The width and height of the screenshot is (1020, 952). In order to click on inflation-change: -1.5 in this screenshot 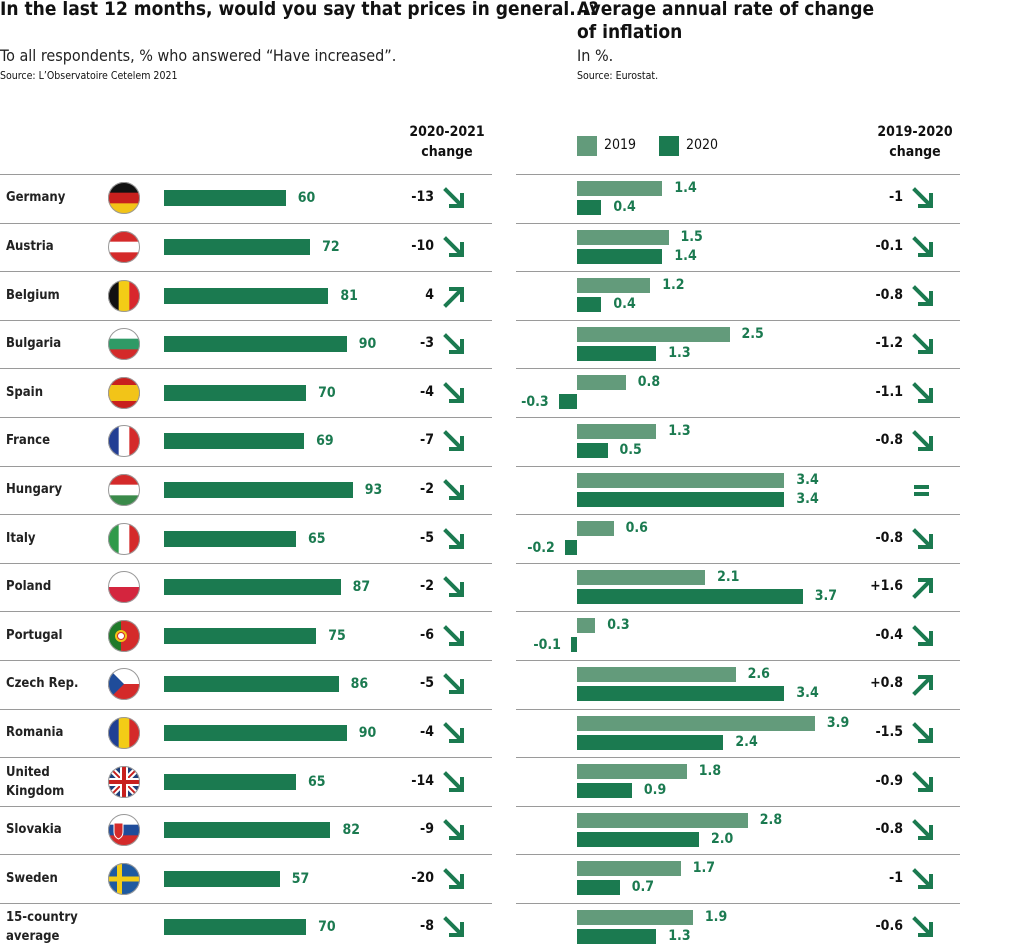, I will do `click(889, 731)`.